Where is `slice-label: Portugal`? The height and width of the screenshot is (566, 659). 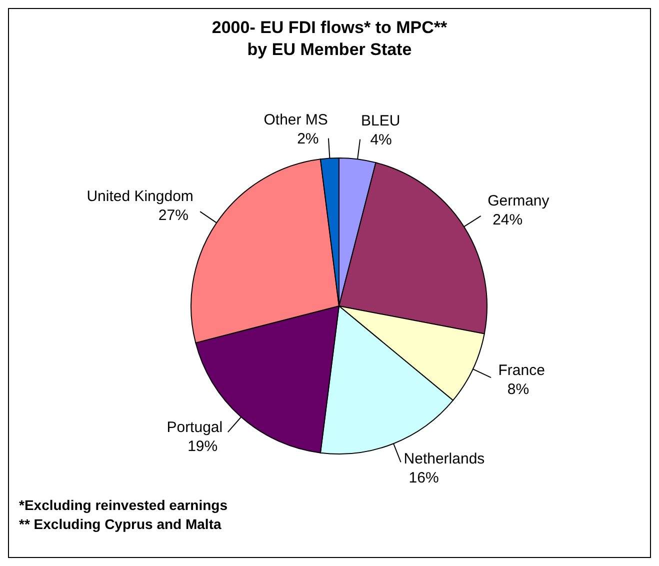
slice-label: Portugal is located at coordinates (194, 427).